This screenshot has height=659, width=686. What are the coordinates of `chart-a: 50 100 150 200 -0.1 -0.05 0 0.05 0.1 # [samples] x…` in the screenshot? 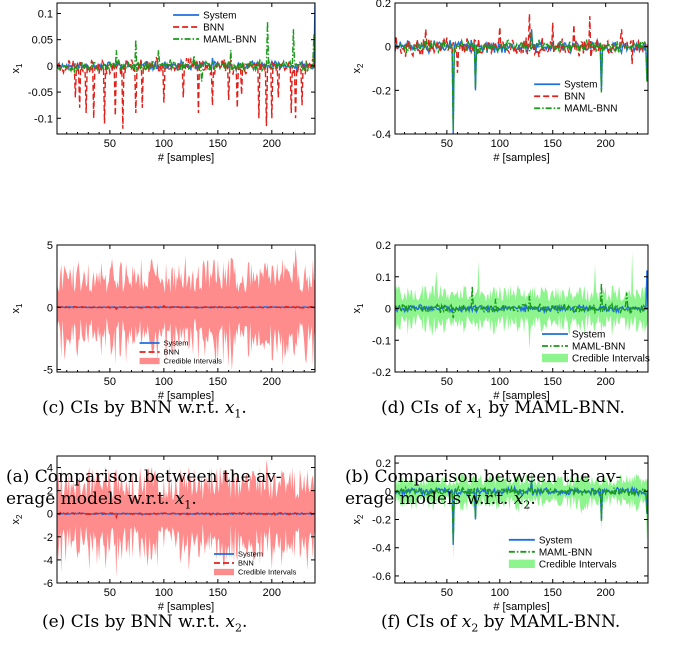 It's located at (163, 83).